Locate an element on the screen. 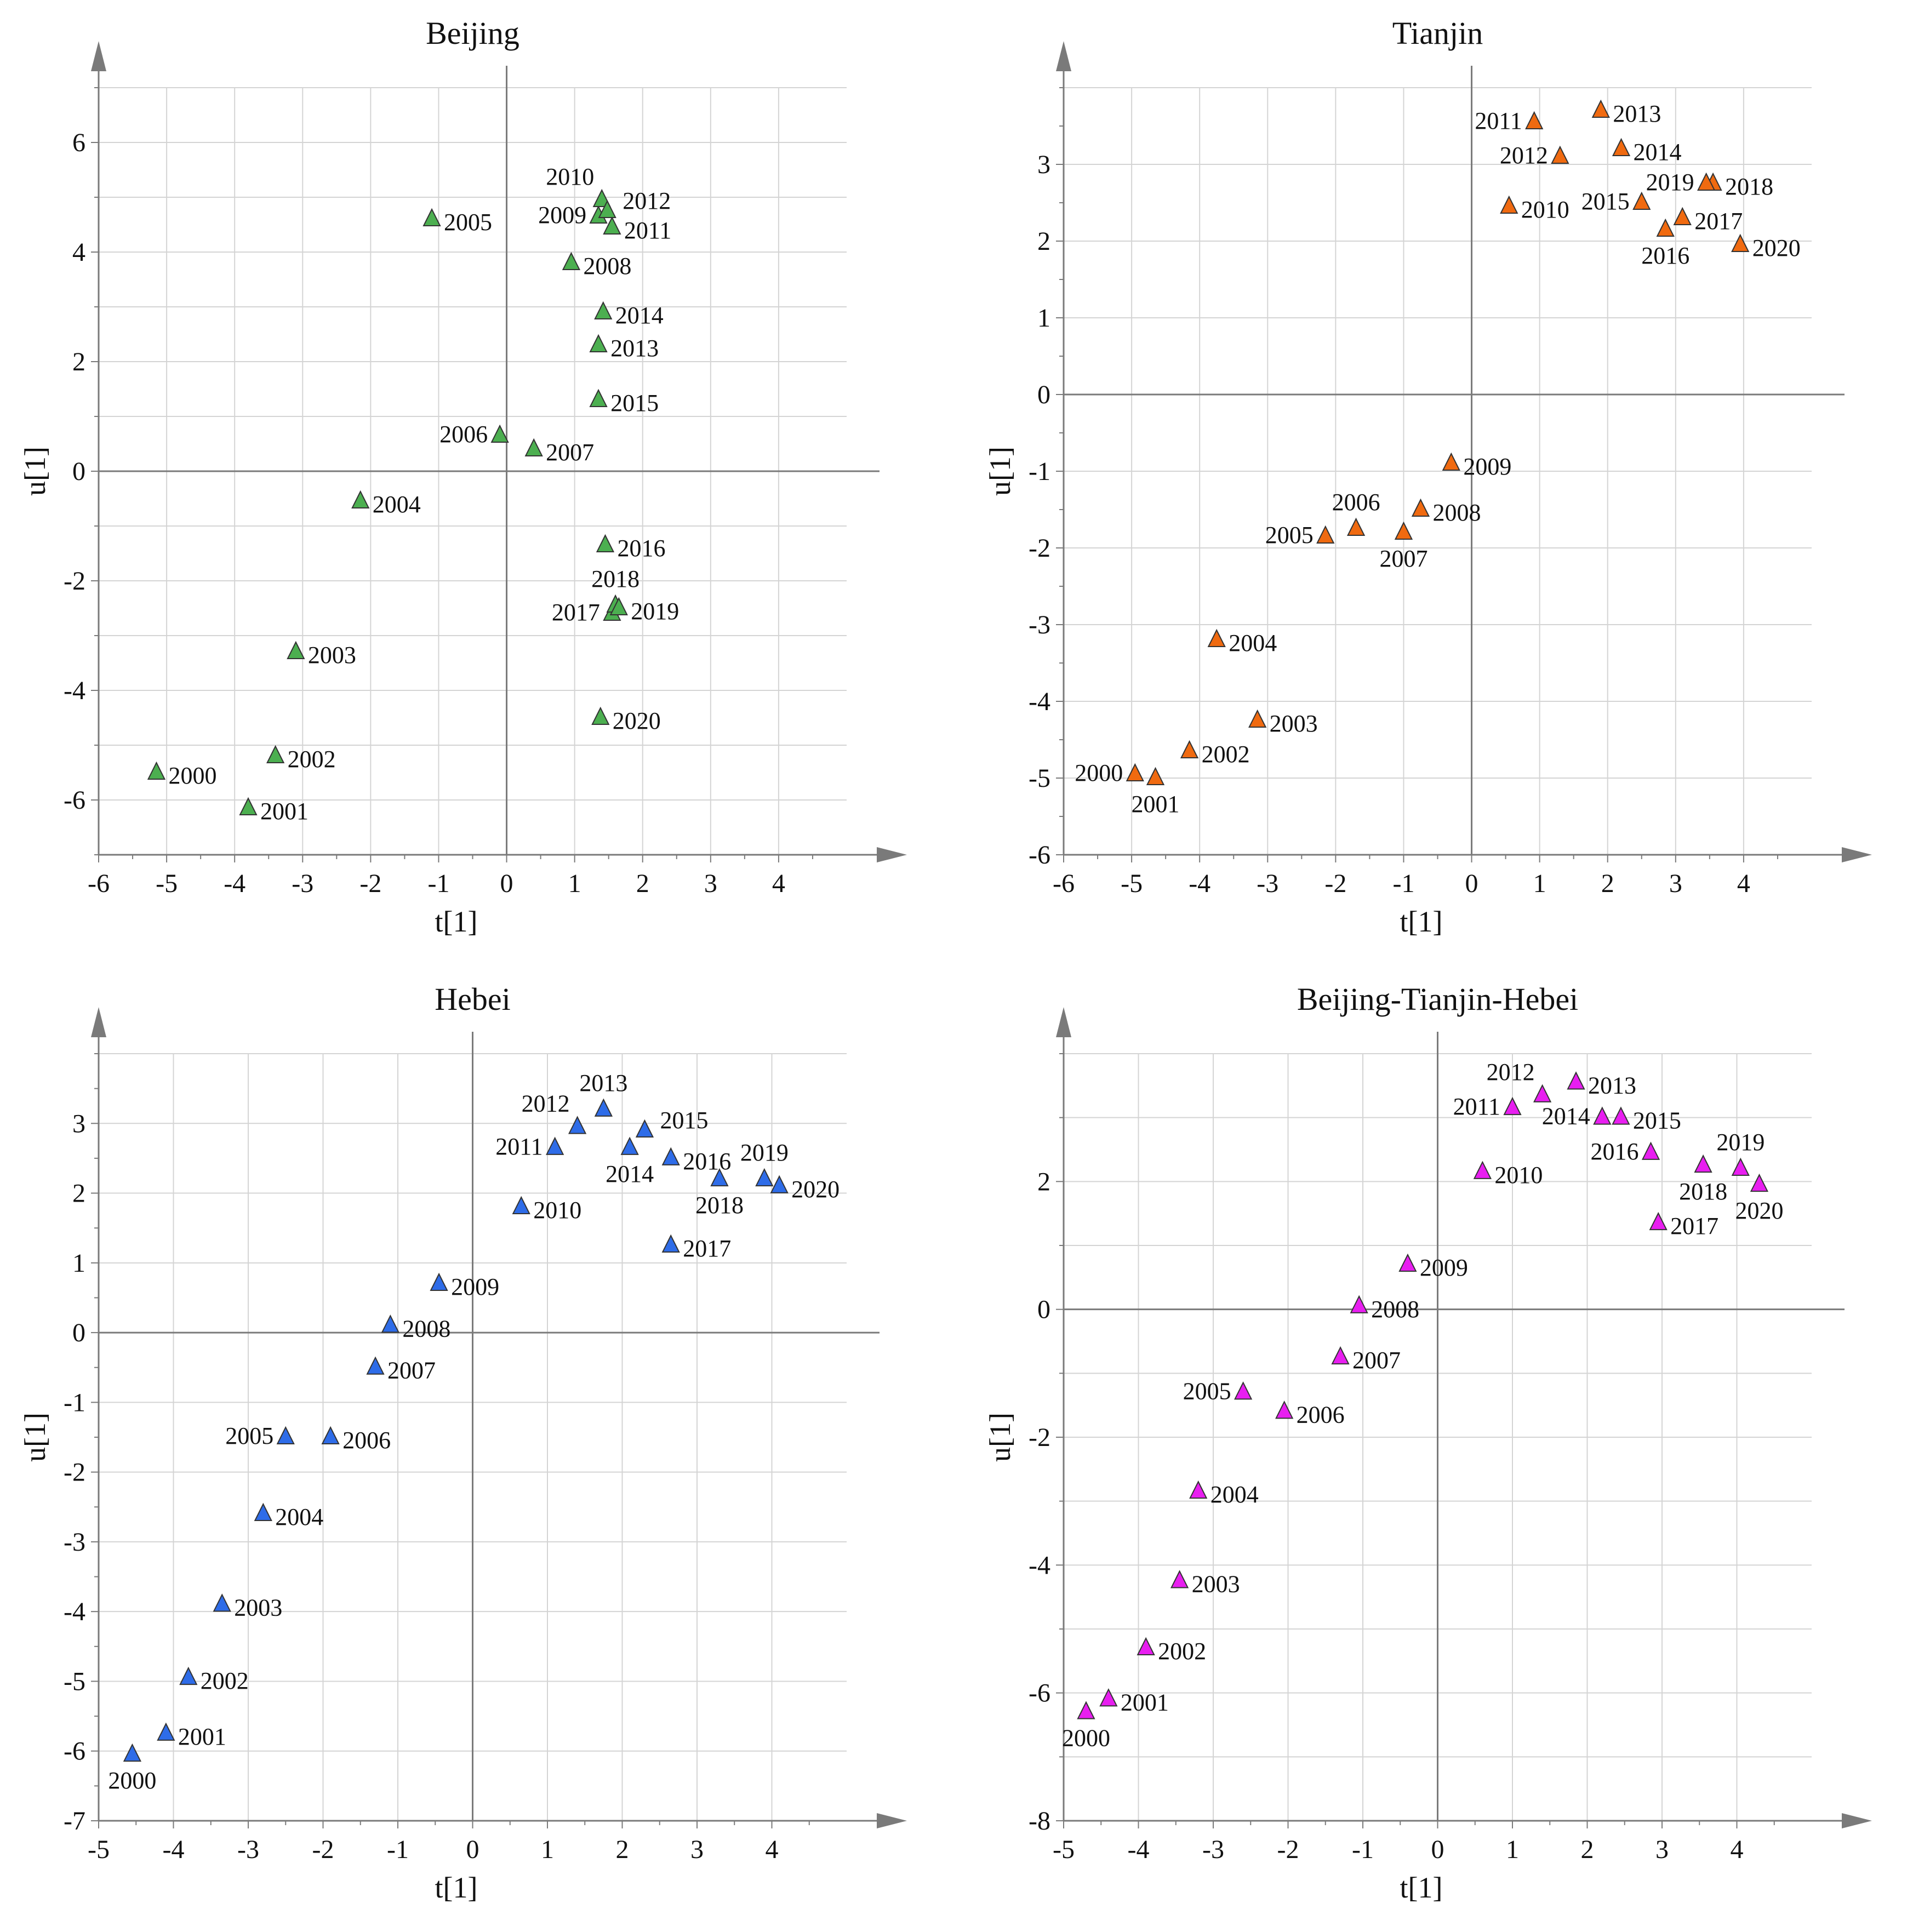 The width and height of the screenshot is (1930, 1932). point-label-2004: 2004 is located at coordinates (397, 504).